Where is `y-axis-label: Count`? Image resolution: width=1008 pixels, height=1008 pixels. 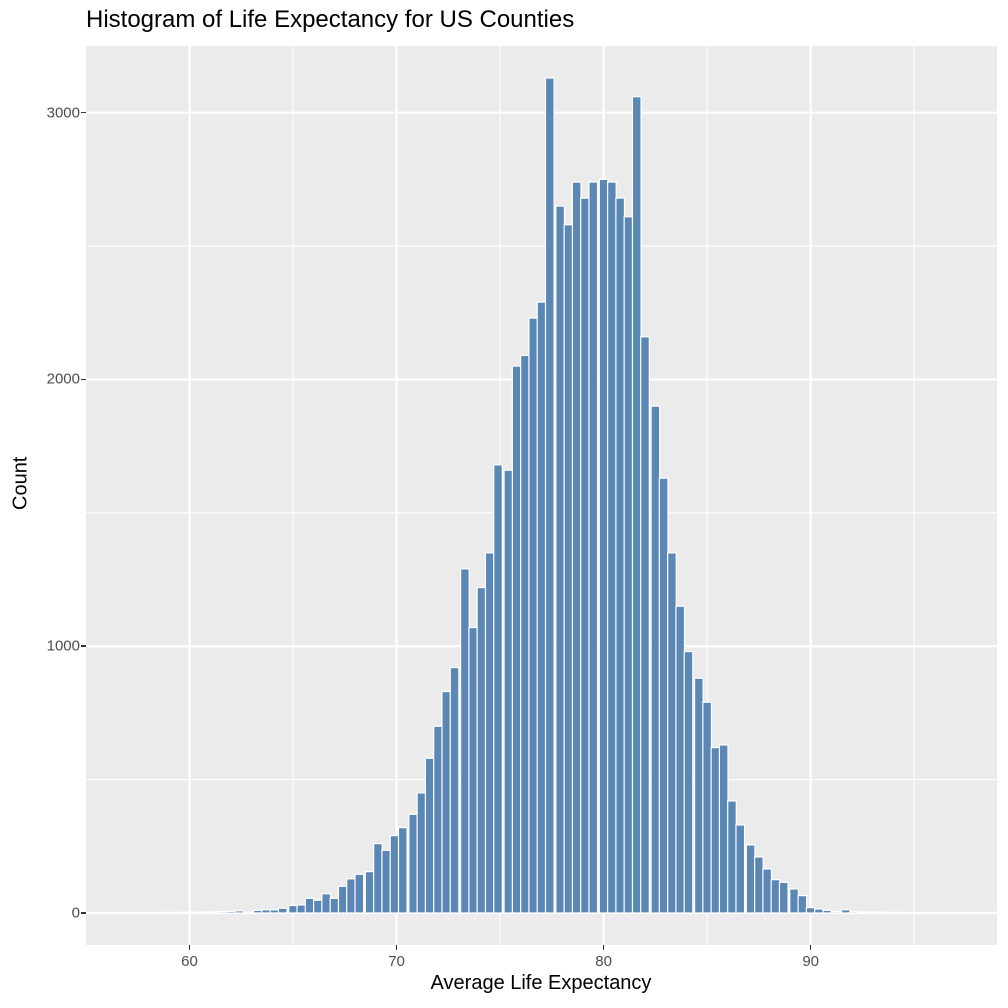 y-axis-label: Count is located at coordinates (20, 483).